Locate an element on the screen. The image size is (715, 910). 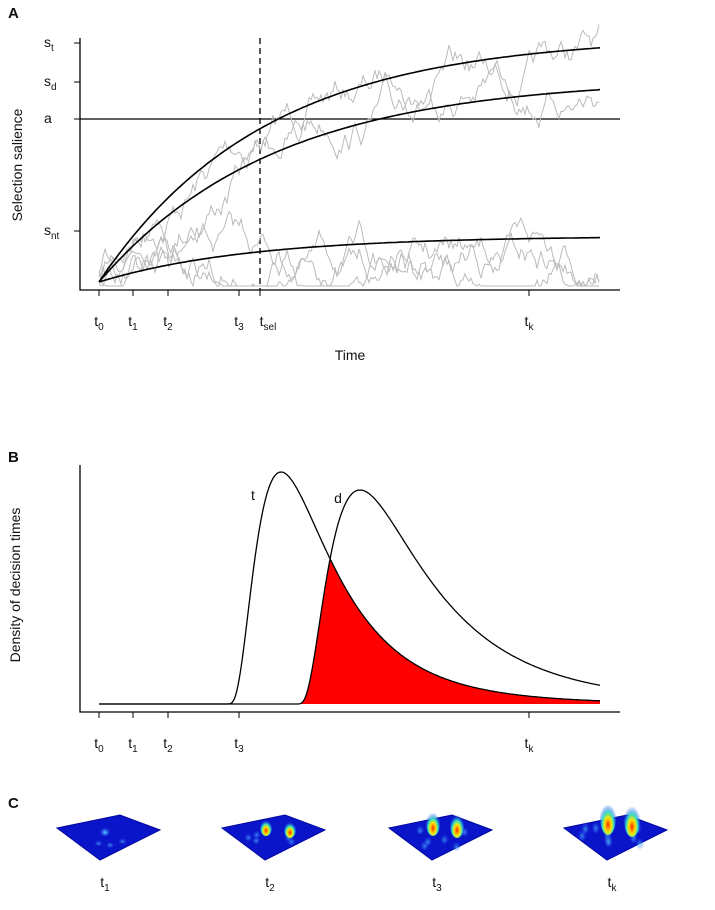
panel-label: C is located at coordinates (13, 803).